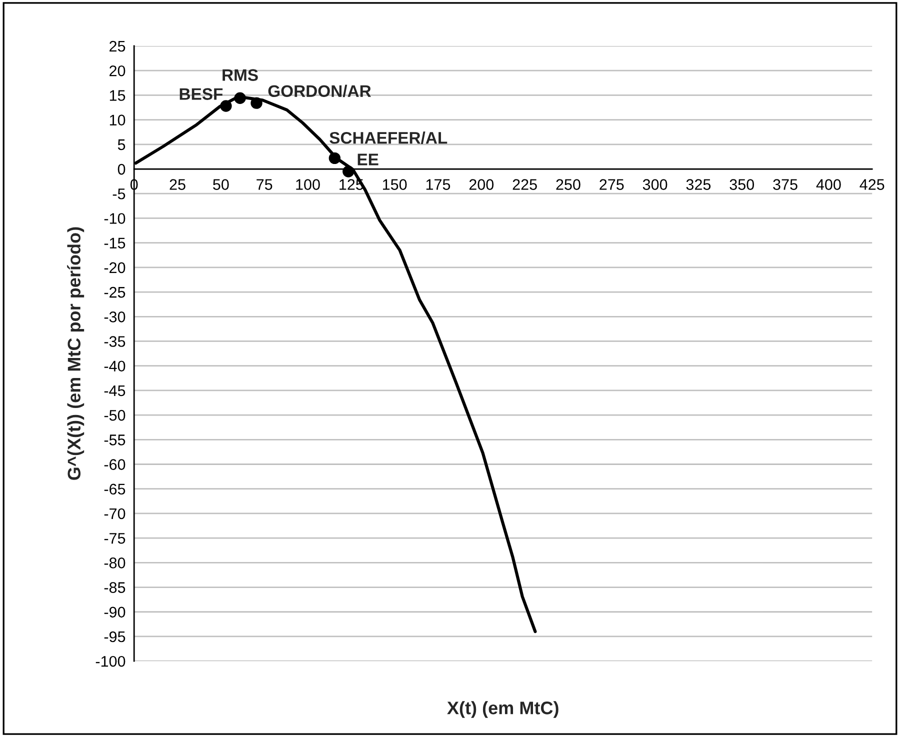 The height and width of the screenshot is (737, 900). Describe the element at coordinates (201, 94) in the screenshot. I see `annotation: BESF` at that location.